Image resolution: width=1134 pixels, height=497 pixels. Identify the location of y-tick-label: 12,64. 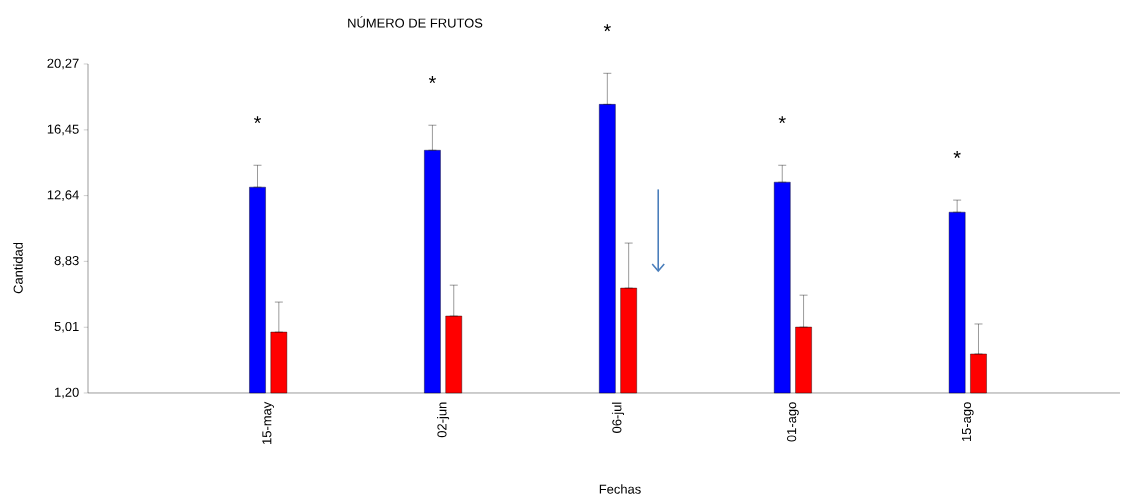
(63, 195).